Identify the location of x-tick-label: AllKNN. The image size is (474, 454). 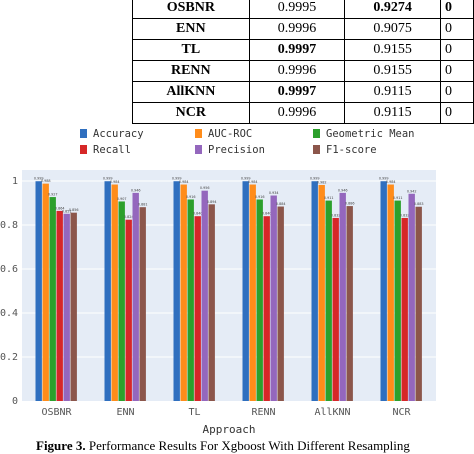
(332, 412).